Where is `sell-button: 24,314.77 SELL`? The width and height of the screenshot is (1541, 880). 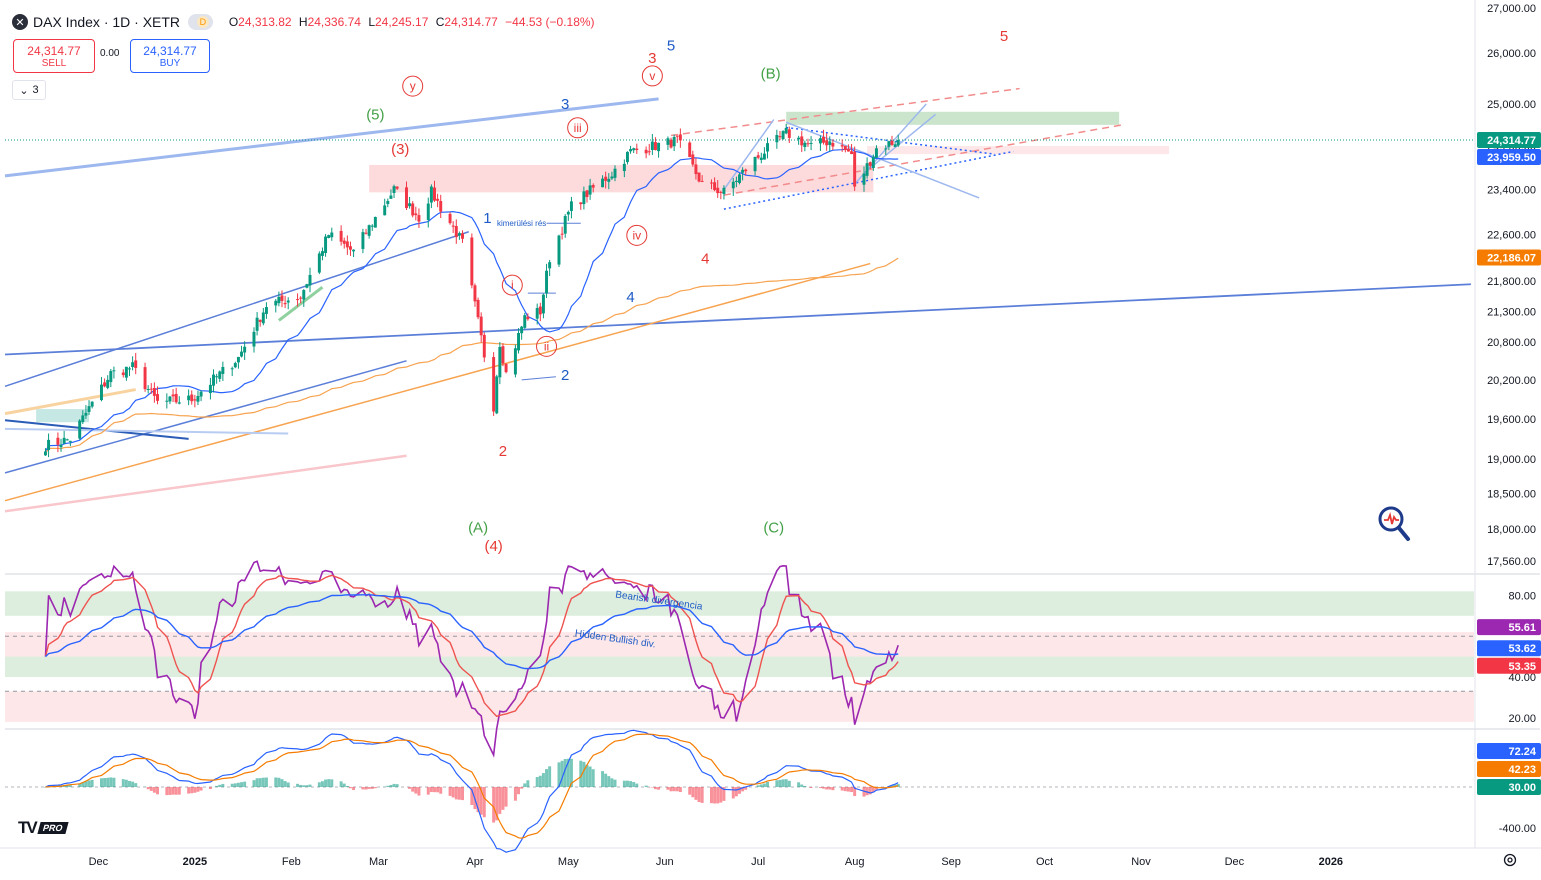
sell-button: 24,314.77 SELL is located at coordinates (54, 56).